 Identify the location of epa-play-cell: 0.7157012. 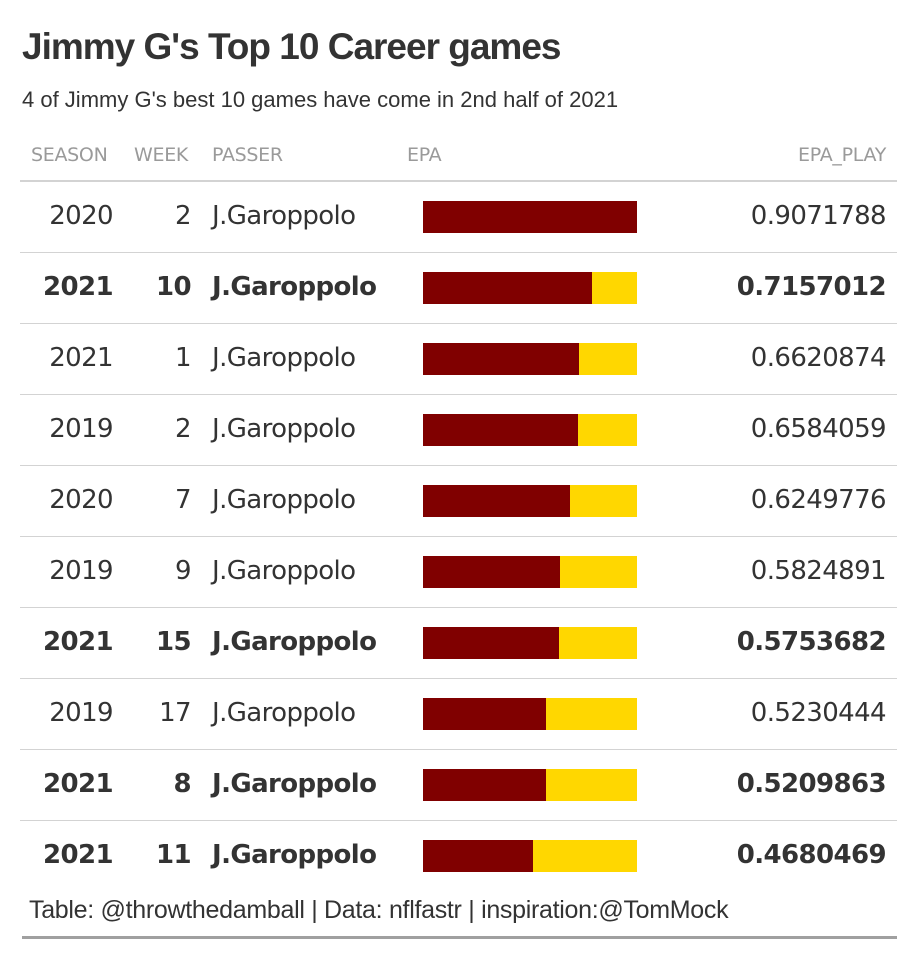
(811, 287).